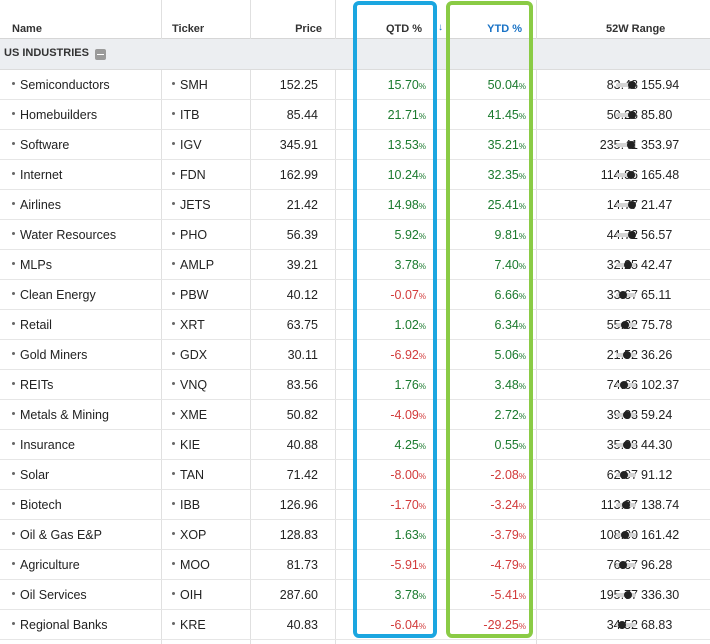 The width and height of the screenshot is (710, 644). Describe the element at coordinates (410, 325) in the screenshot. I see `qtd-value: 1.02%` at that location.